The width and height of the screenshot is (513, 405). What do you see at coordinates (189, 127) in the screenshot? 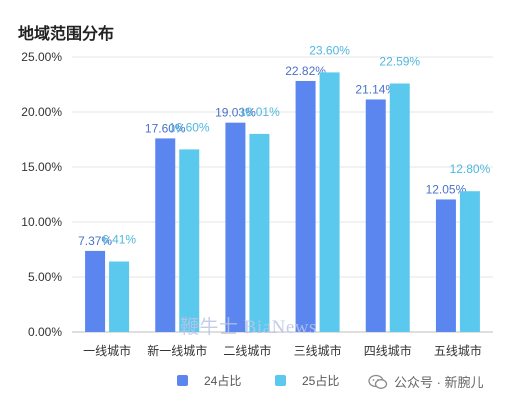
I see `data-label: 16.60%` at bounding box center [189, 127].